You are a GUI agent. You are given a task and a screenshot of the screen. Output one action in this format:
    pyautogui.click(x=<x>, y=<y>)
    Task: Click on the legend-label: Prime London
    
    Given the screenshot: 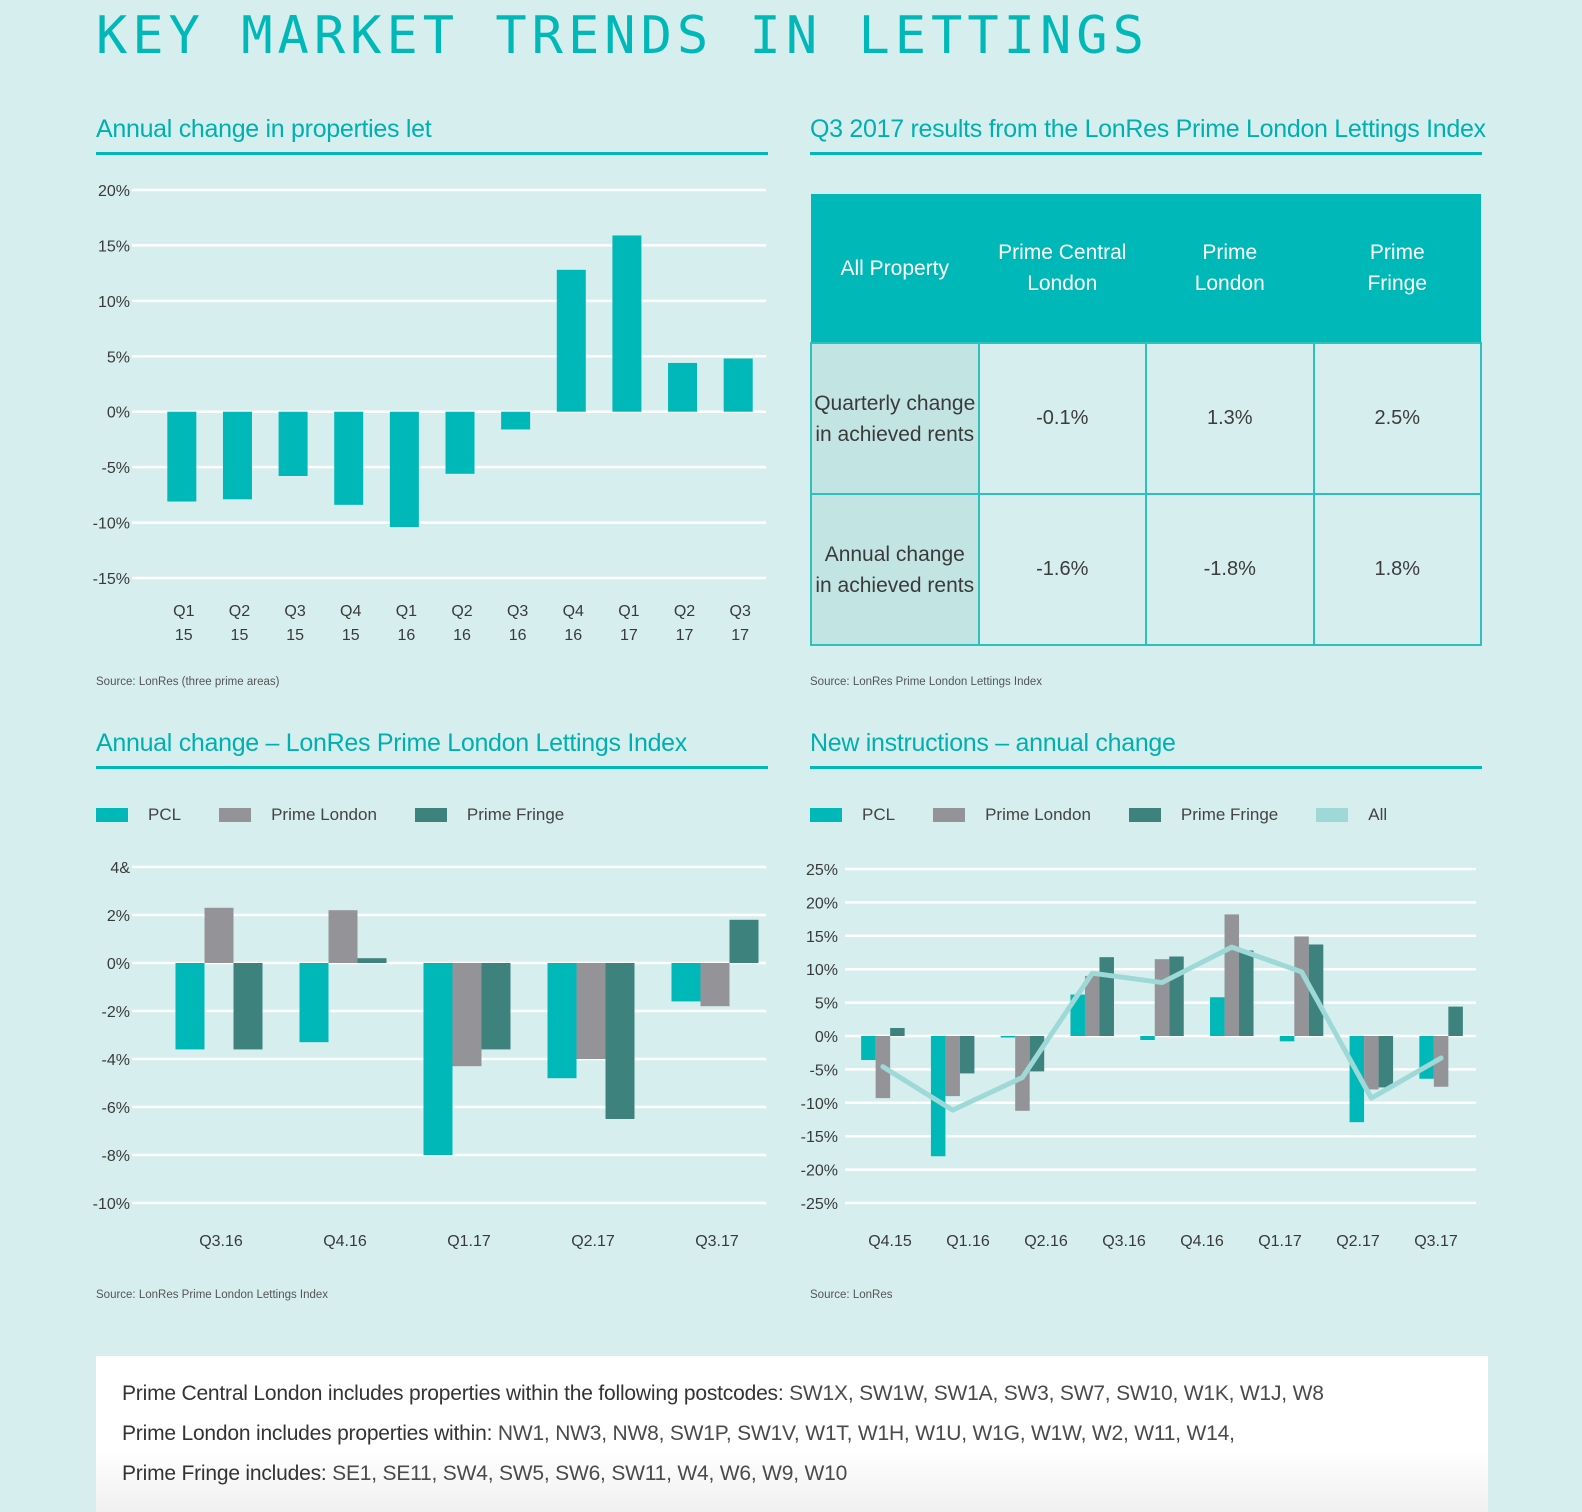 What is the action you would take?
    pyautogui.click(x=1038, y=814)
    